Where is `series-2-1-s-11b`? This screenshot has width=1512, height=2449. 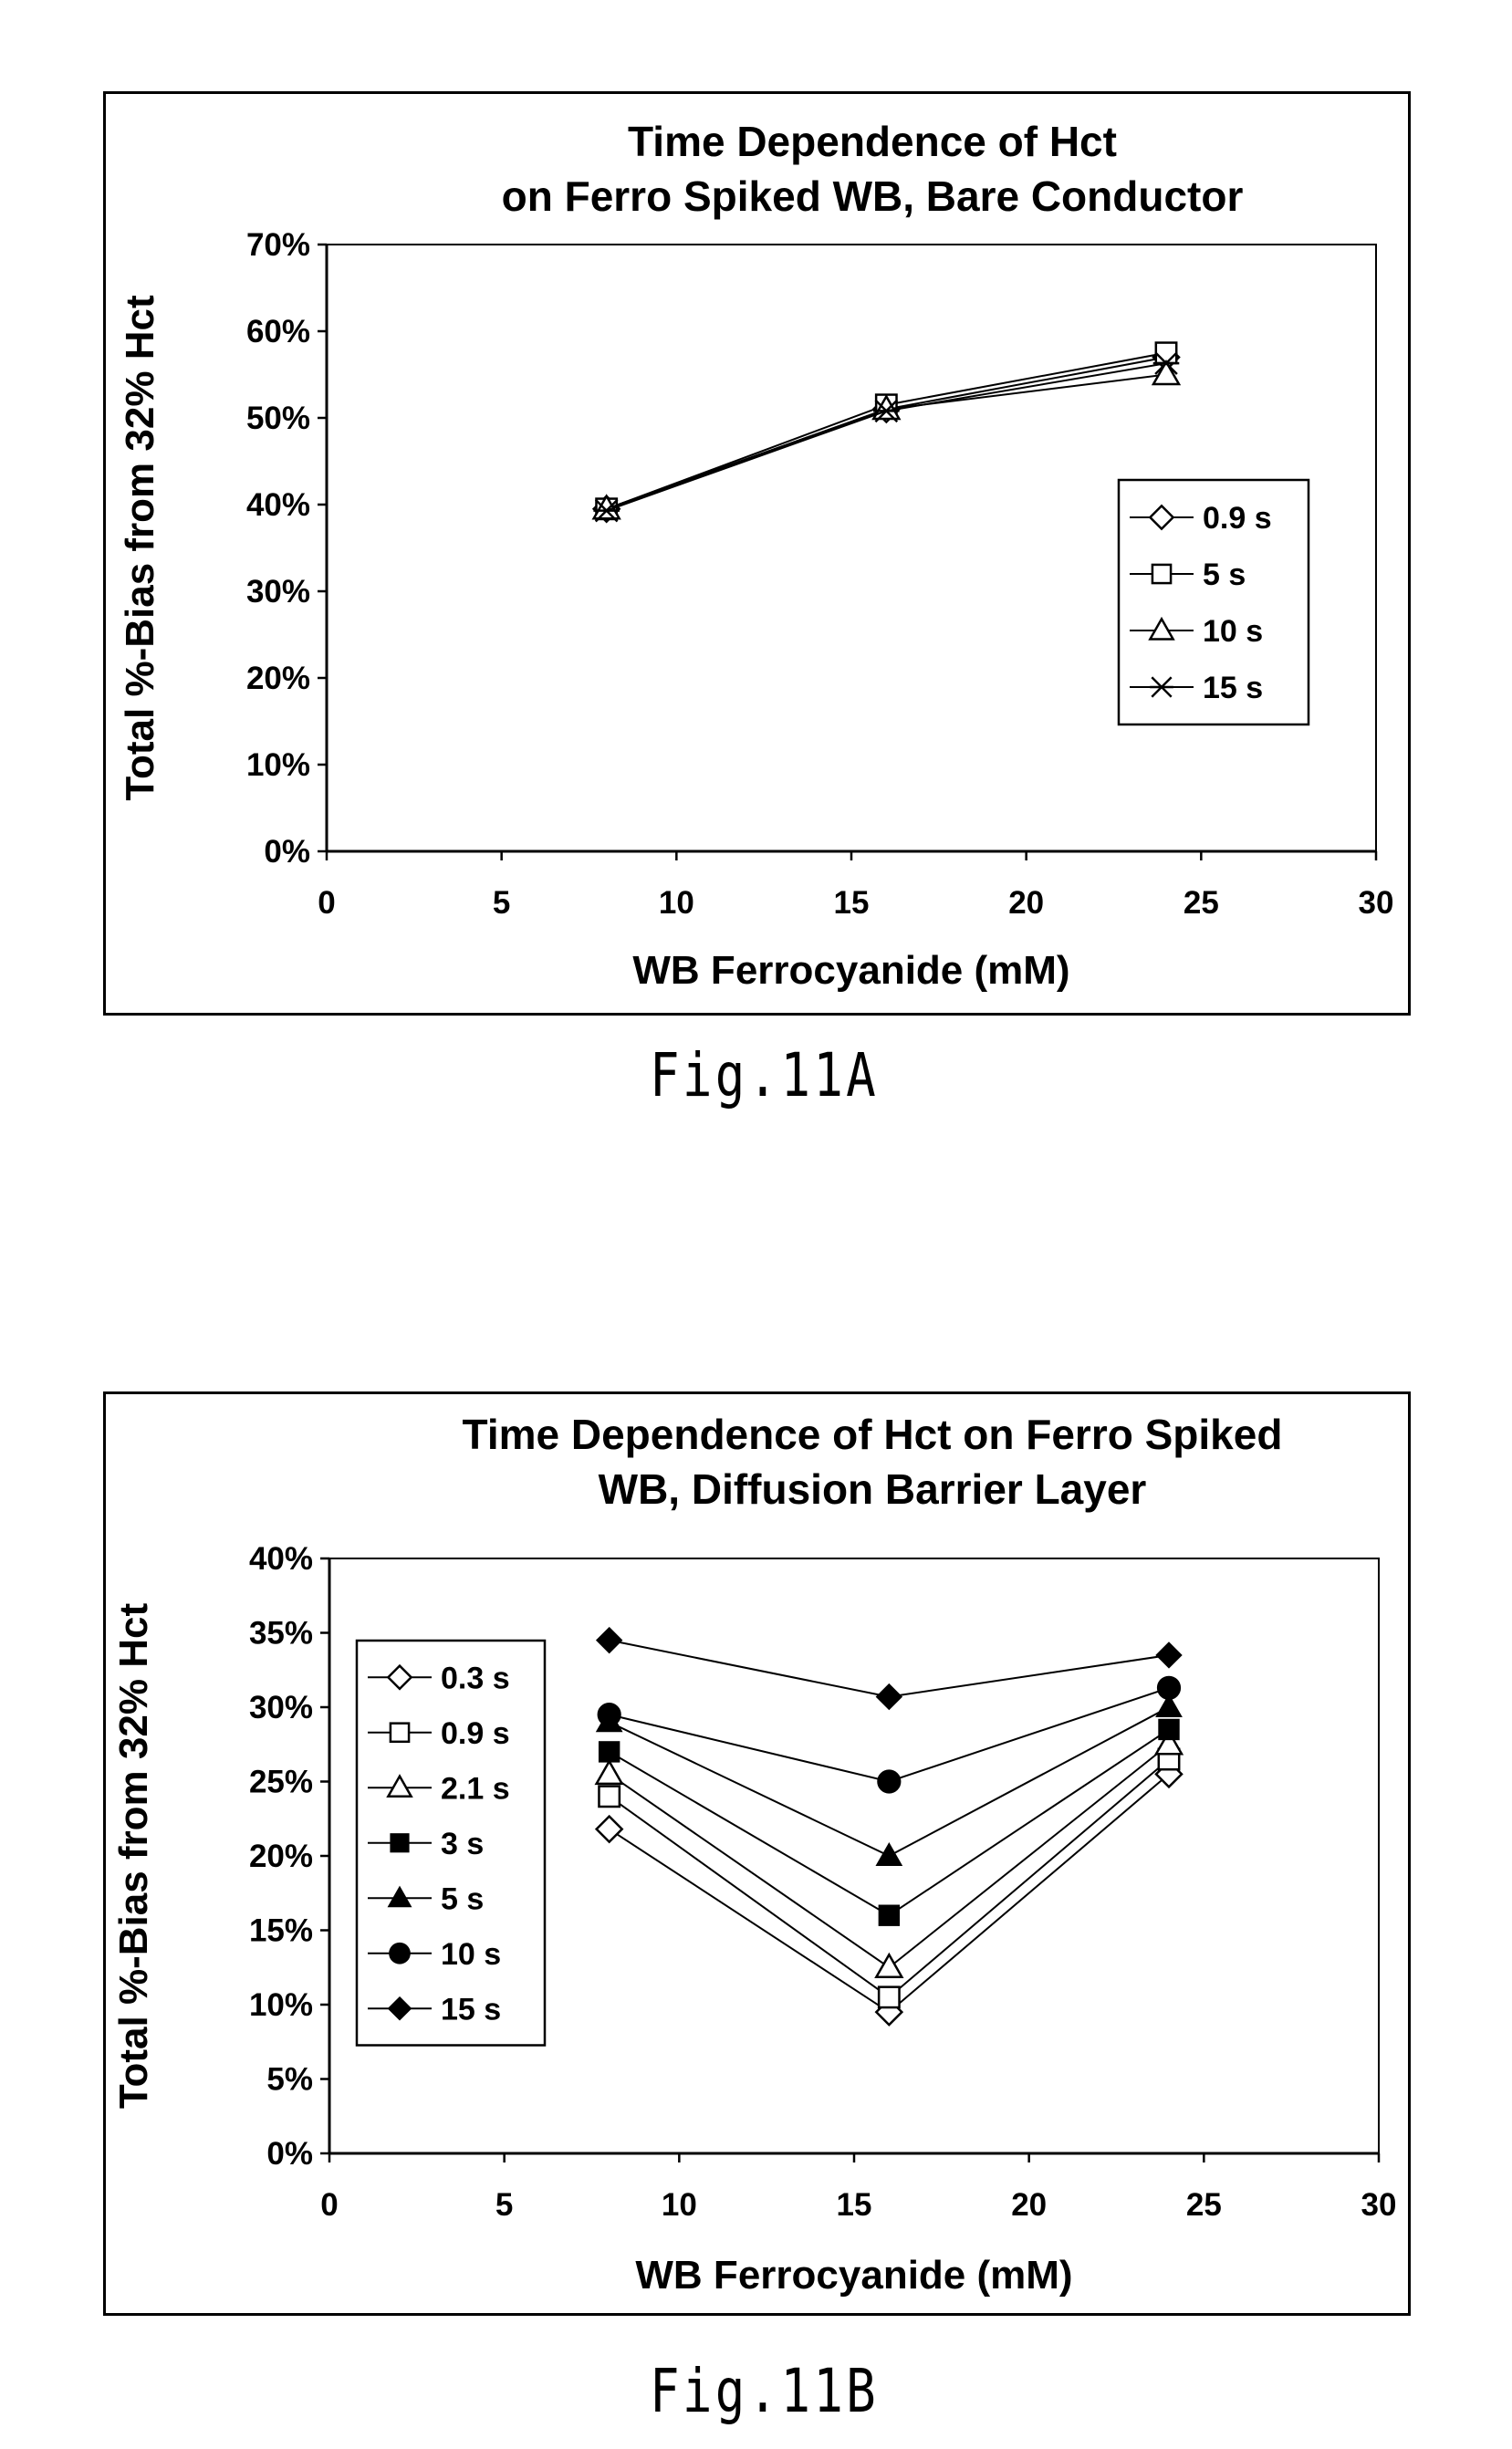
series-2-1-s-11b is located at coordinates (889, 1854).